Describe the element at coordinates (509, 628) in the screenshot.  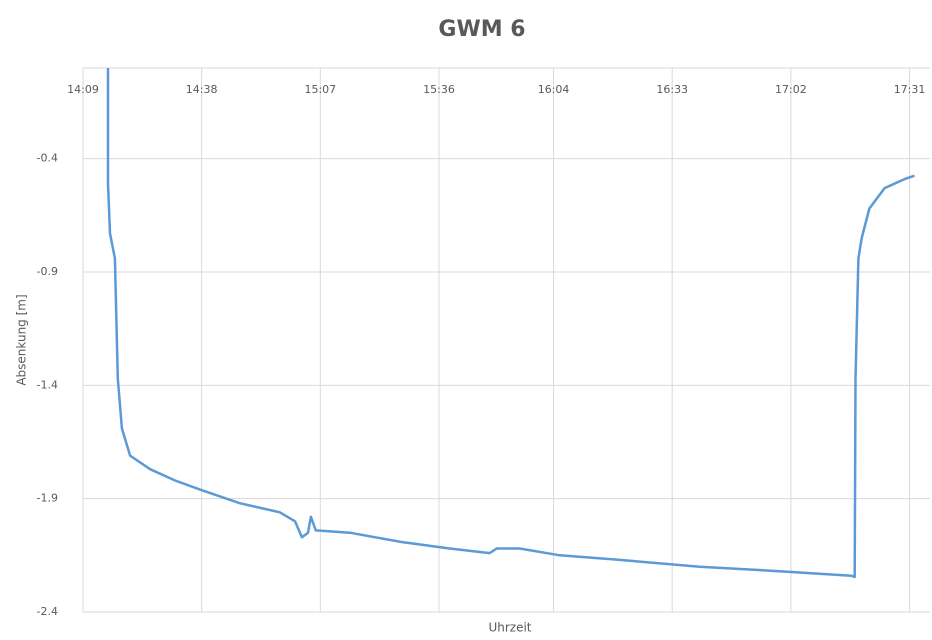
I see `x-axis-title: Uhrzeit` at that location.